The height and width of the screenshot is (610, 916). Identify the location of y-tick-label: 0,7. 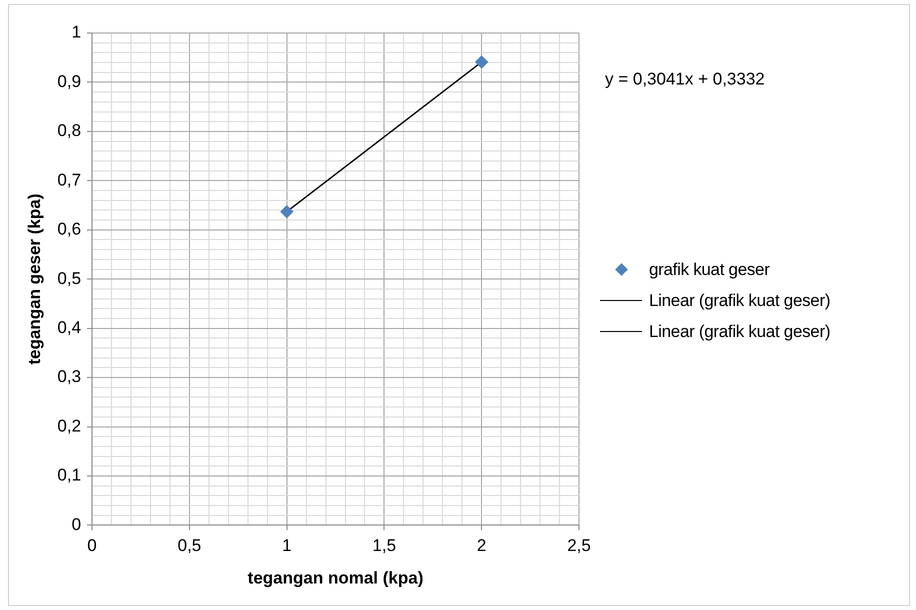
(69, 180).